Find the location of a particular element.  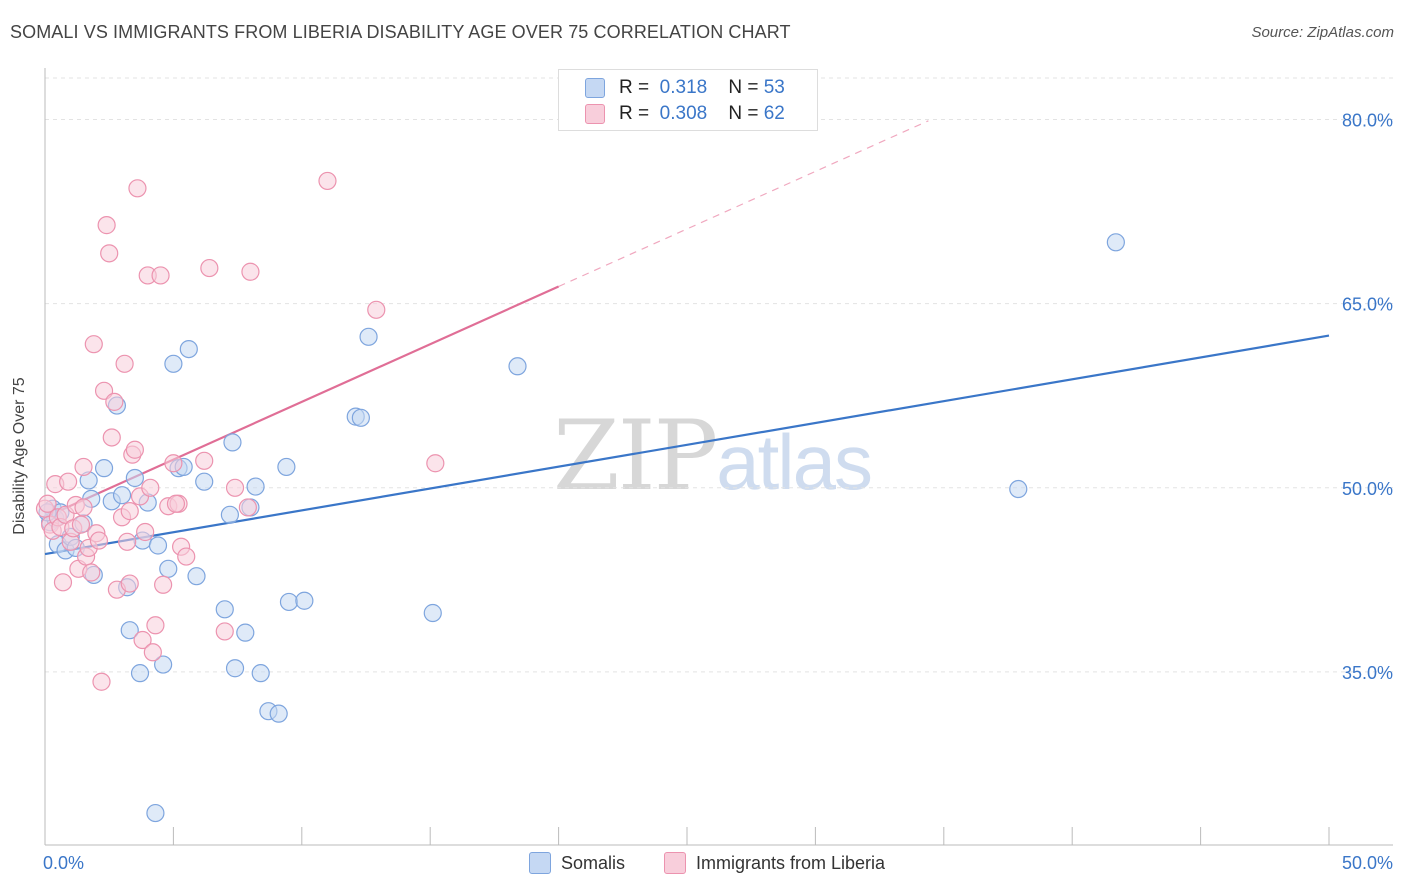

legend-swatch-somalis is located at coordinates (595, 88).